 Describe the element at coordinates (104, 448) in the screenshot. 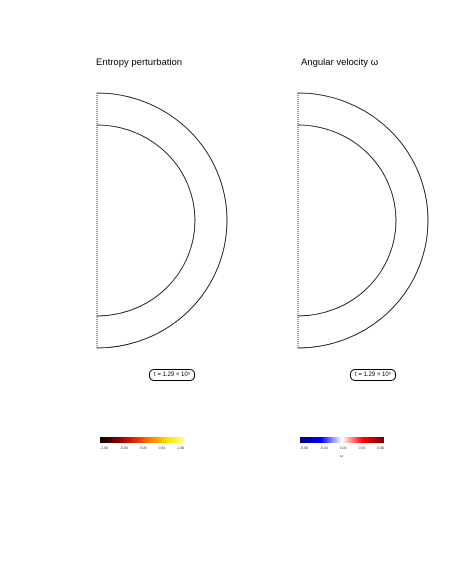

I see `entropy-colorbar-tick-0: -1.08` at that location.